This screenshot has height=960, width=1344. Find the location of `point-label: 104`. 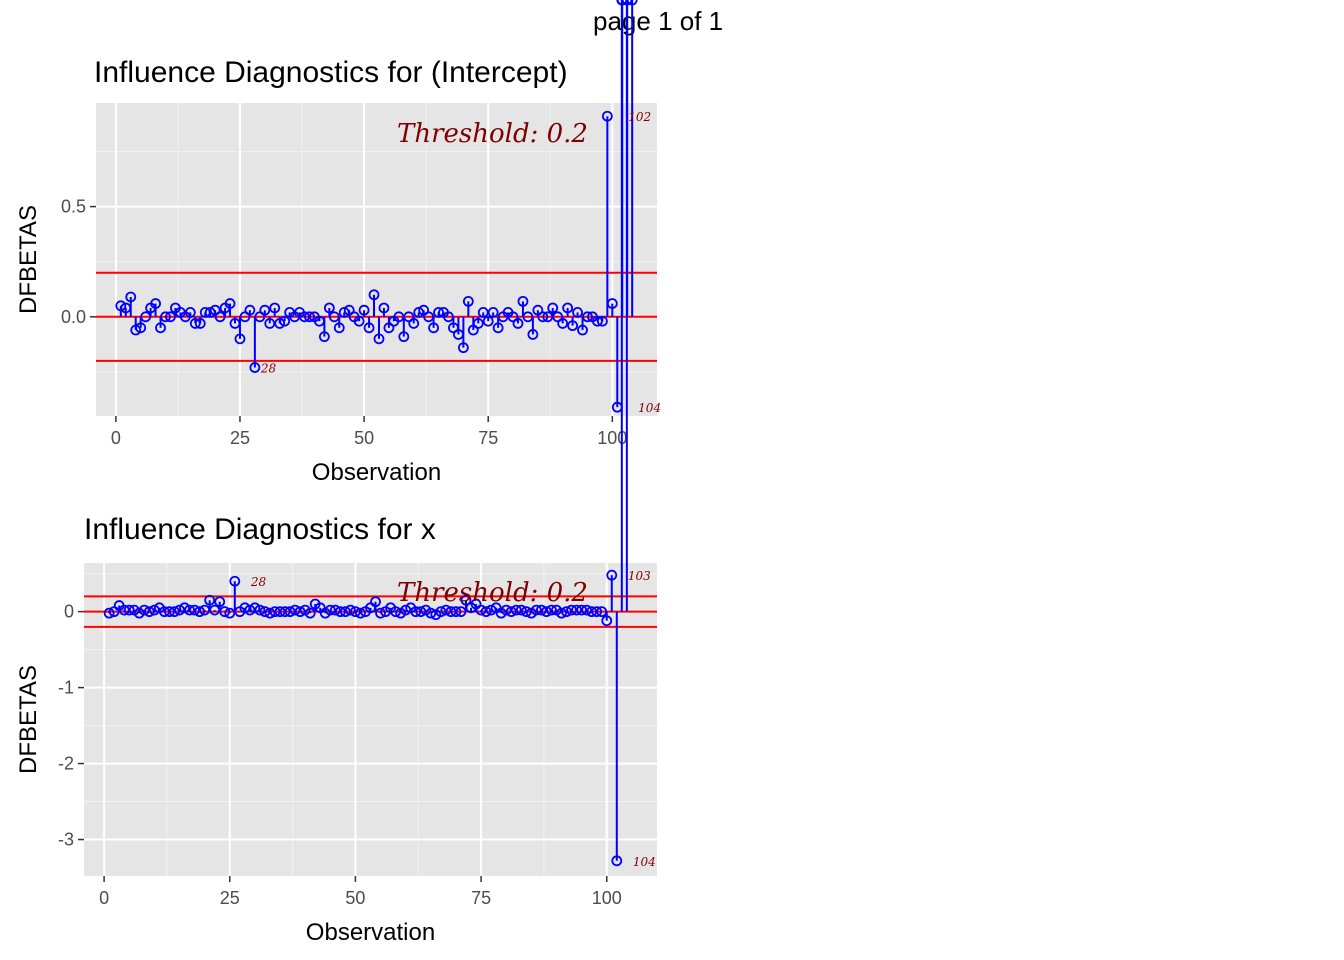

point-label: 104 is located at coordinates (649, 408).